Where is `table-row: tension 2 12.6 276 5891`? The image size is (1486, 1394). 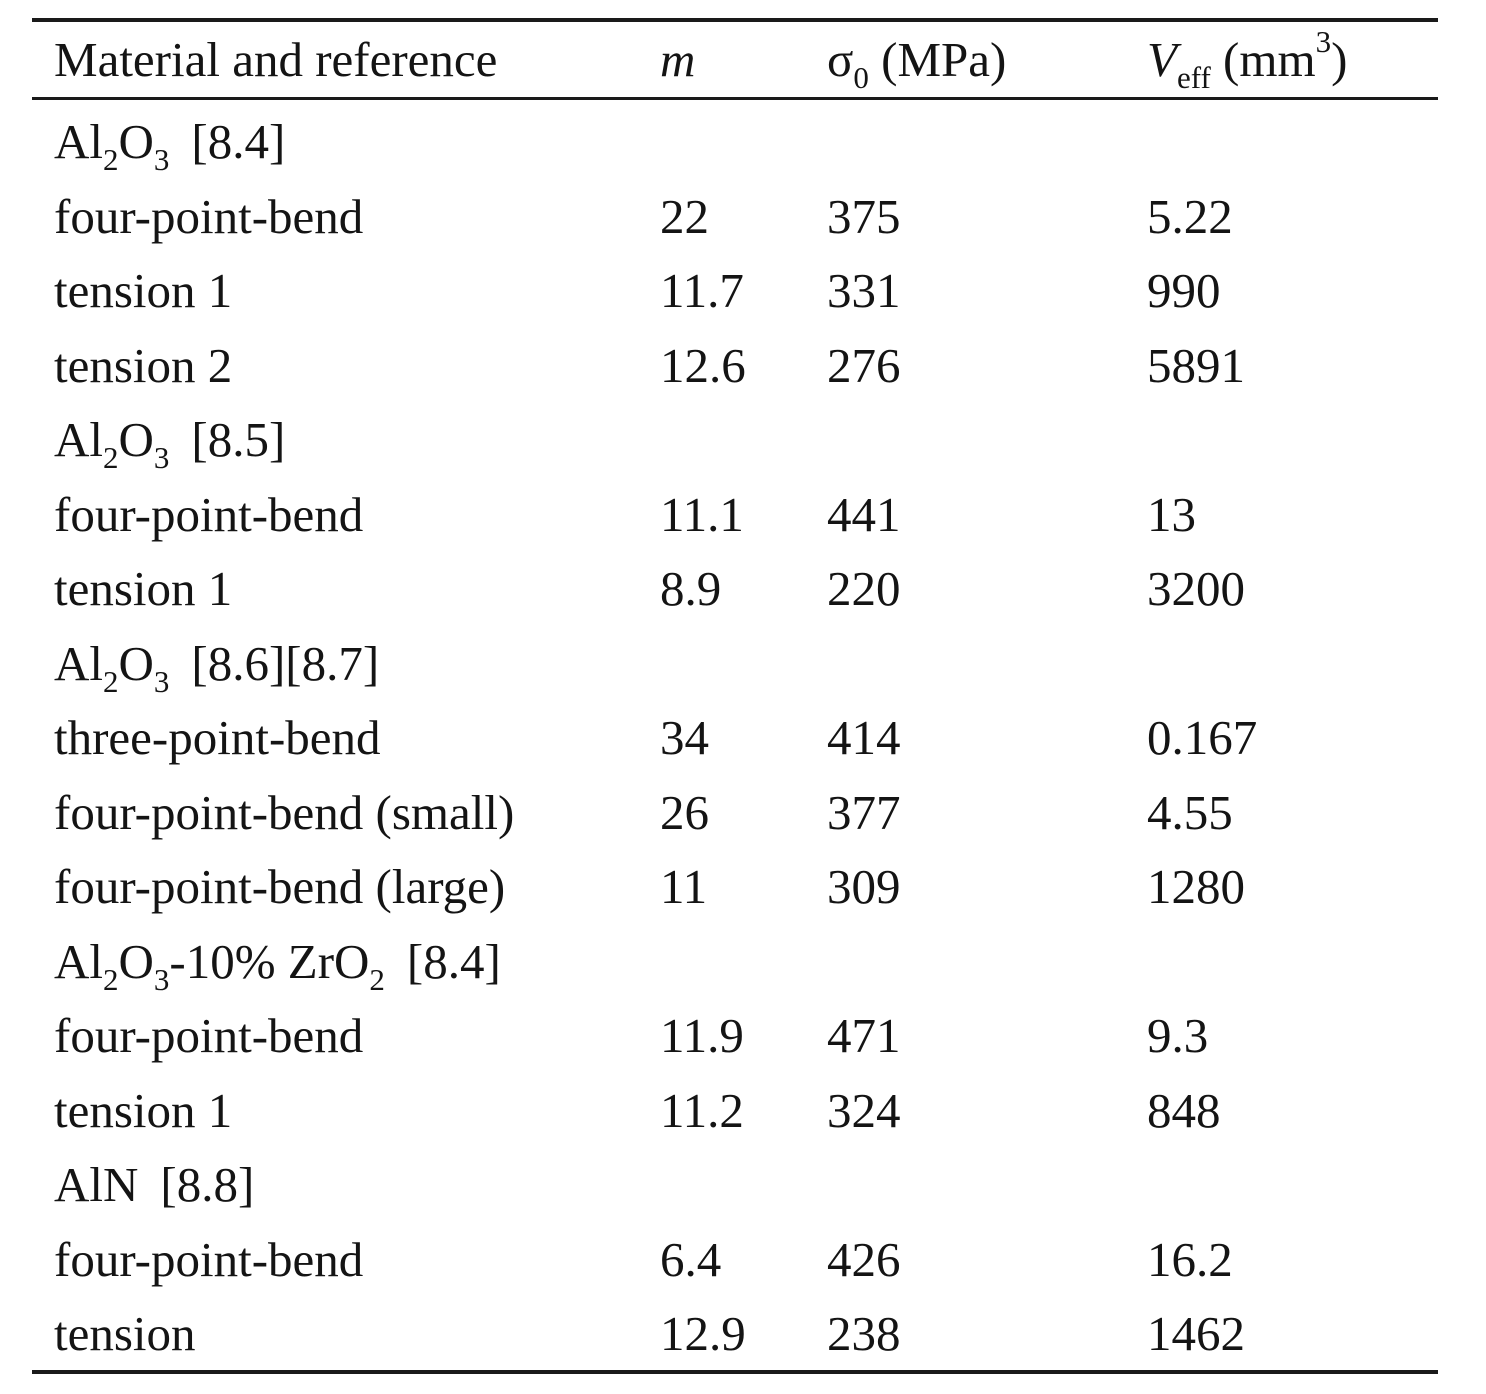
table-row: tension 2 12.6 276 5891 is located at coordinates (735, 365).